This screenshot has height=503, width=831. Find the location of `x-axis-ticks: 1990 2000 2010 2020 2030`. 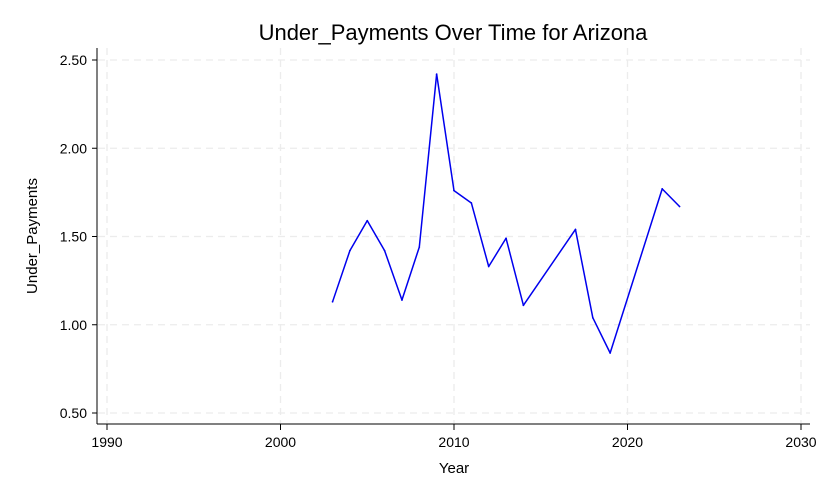

x-axis-ticks: 1990 2000 2010 2020 2030 is located at coordinates (454, 437).